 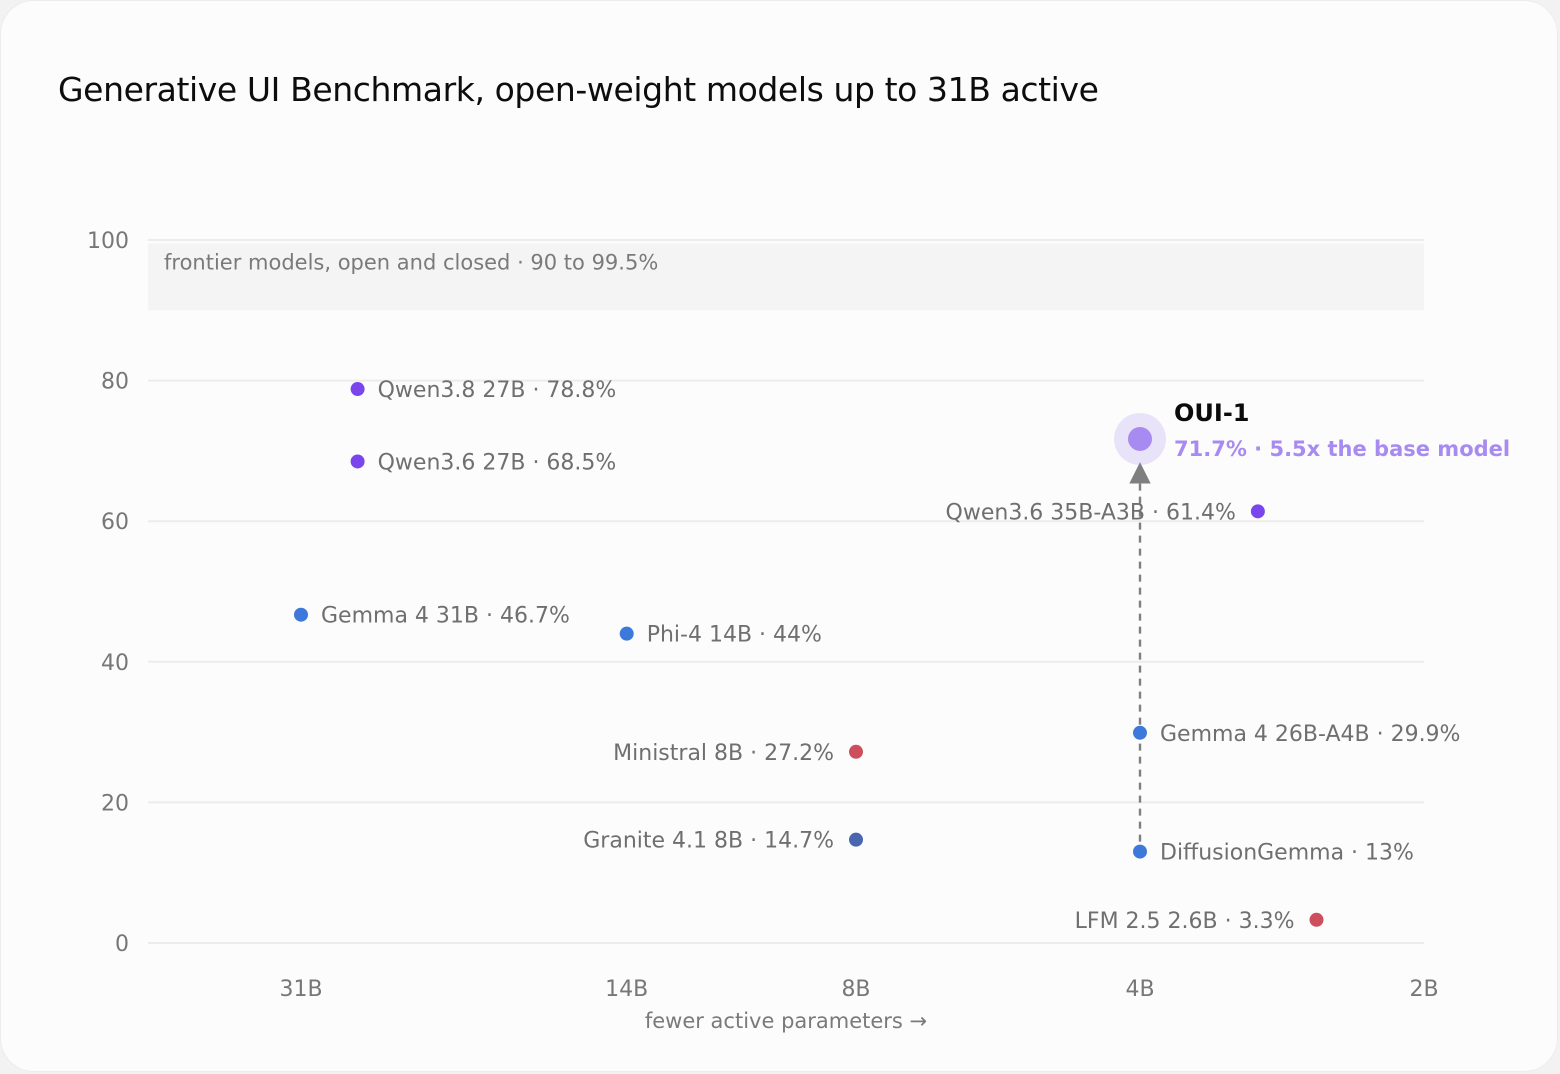 What do you see at coordinates (1312, 432) in the screenshot?
I see `highlight-group: OUI-1 71.7% · 5.5x the base model` at bounding box center [1312, 432].